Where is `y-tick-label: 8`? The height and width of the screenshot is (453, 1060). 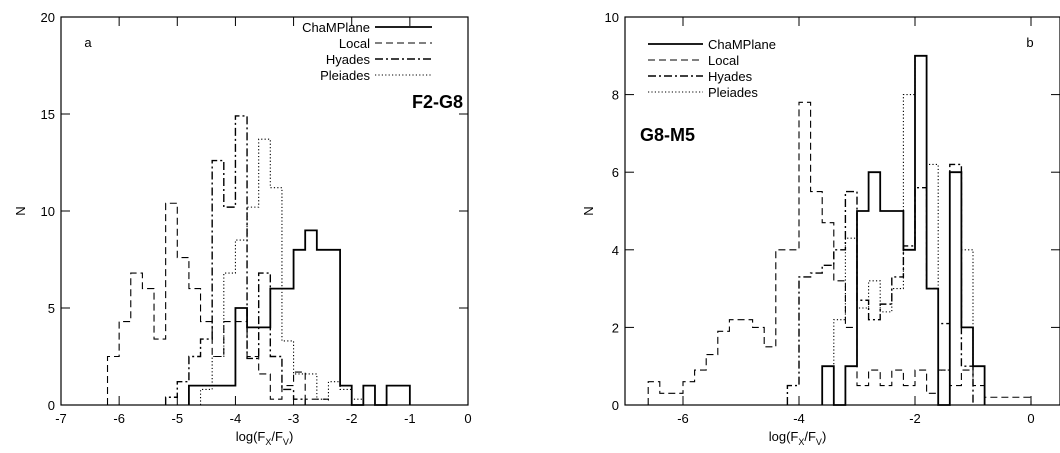
y-tick-label: 8 is located at coordinates (615, 95).